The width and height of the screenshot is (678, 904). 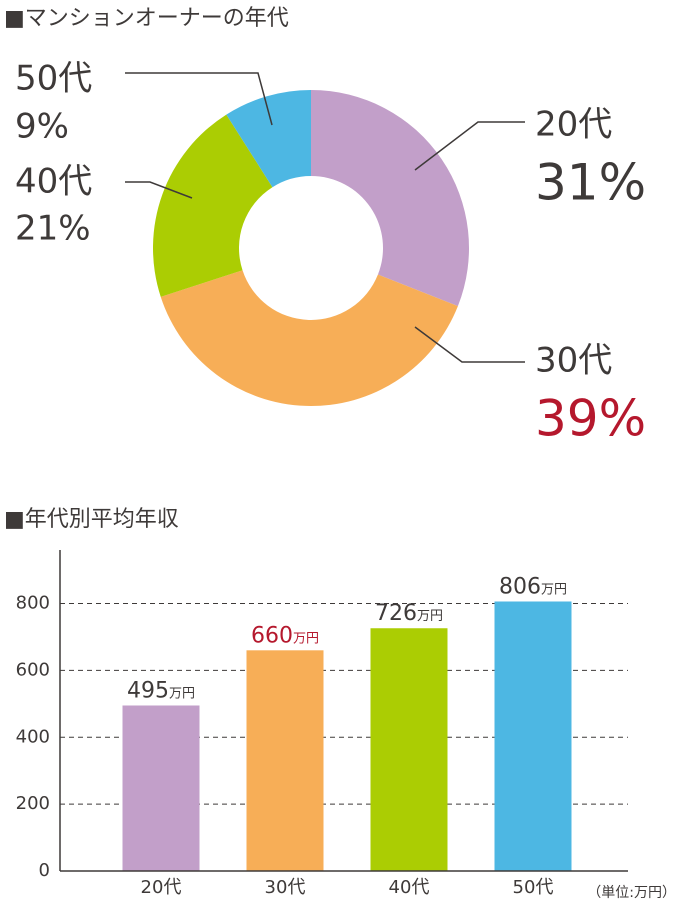 I want to click on bar-title: ■年代別平均年収, so click(x=91, y=519).